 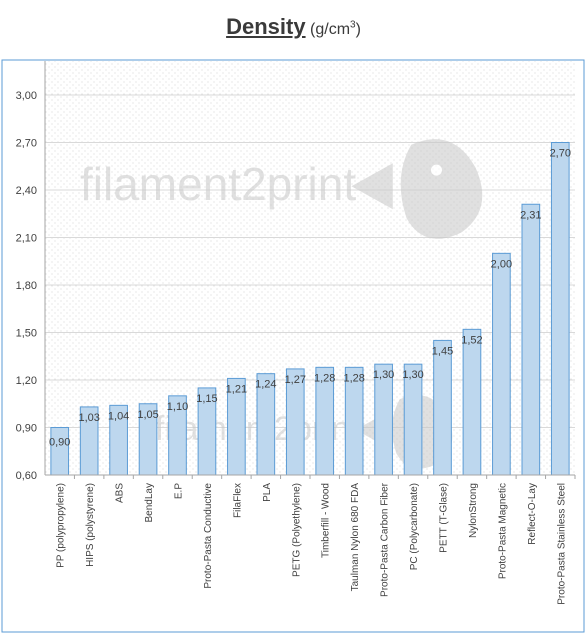 What do you see at coordinates (26, 96) in the screenshot?
I see `y-tick-label: 3,00` at bounding box center [26, 96].